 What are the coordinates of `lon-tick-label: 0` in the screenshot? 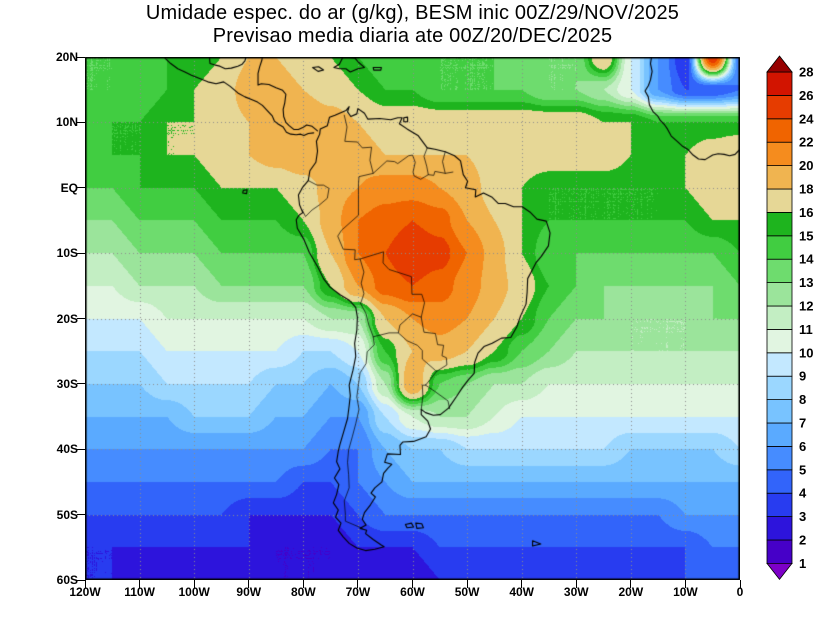 It's located at (740, 592).